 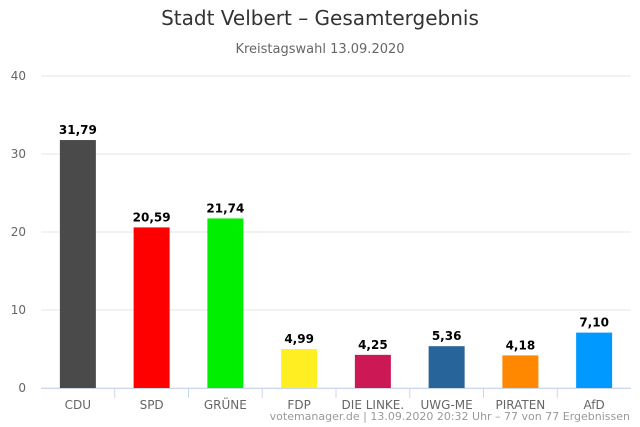 What do you see at coordinates (152, 405) in the screenshot?
I see `x-tick-label: SPD` at bounding box center [152, 405].